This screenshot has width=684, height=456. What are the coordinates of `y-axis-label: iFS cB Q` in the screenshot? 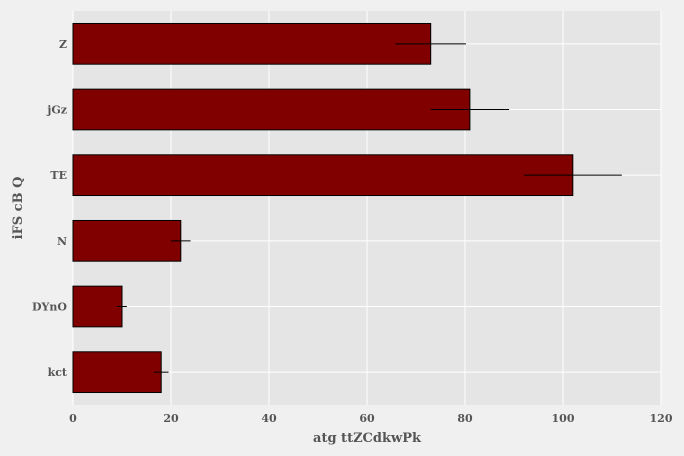 It's located at (18, 208).